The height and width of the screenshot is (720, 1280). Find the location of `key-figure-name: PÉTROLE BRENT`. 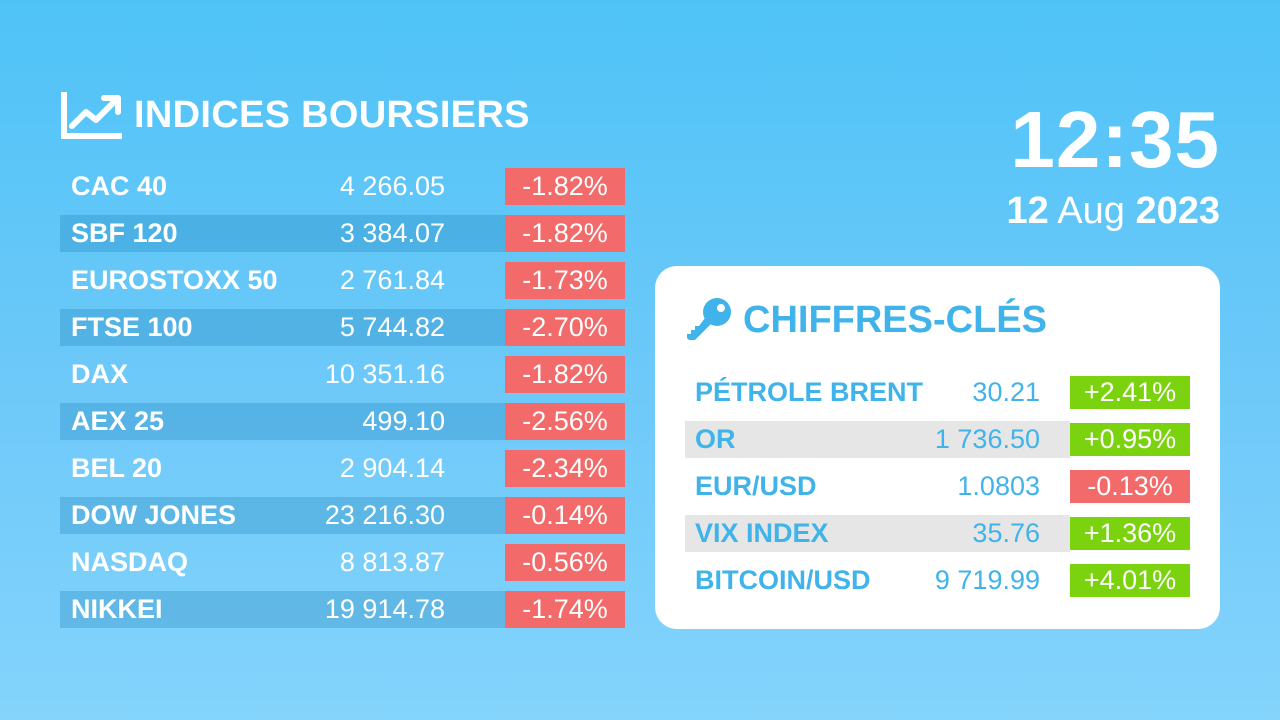

key-figure-name: PÉTROLE BRENT is located at coordinates (809, 392).